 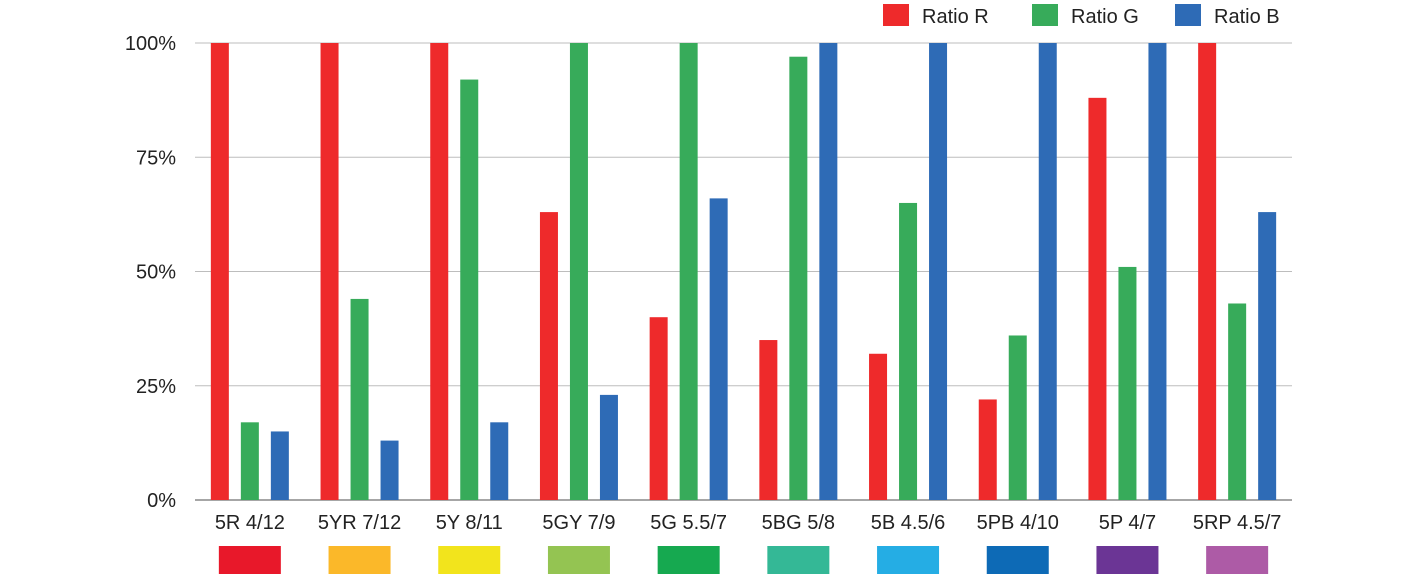 I want to click on x-tick-label: 5YR 7/12, so click(x=359, y=523).